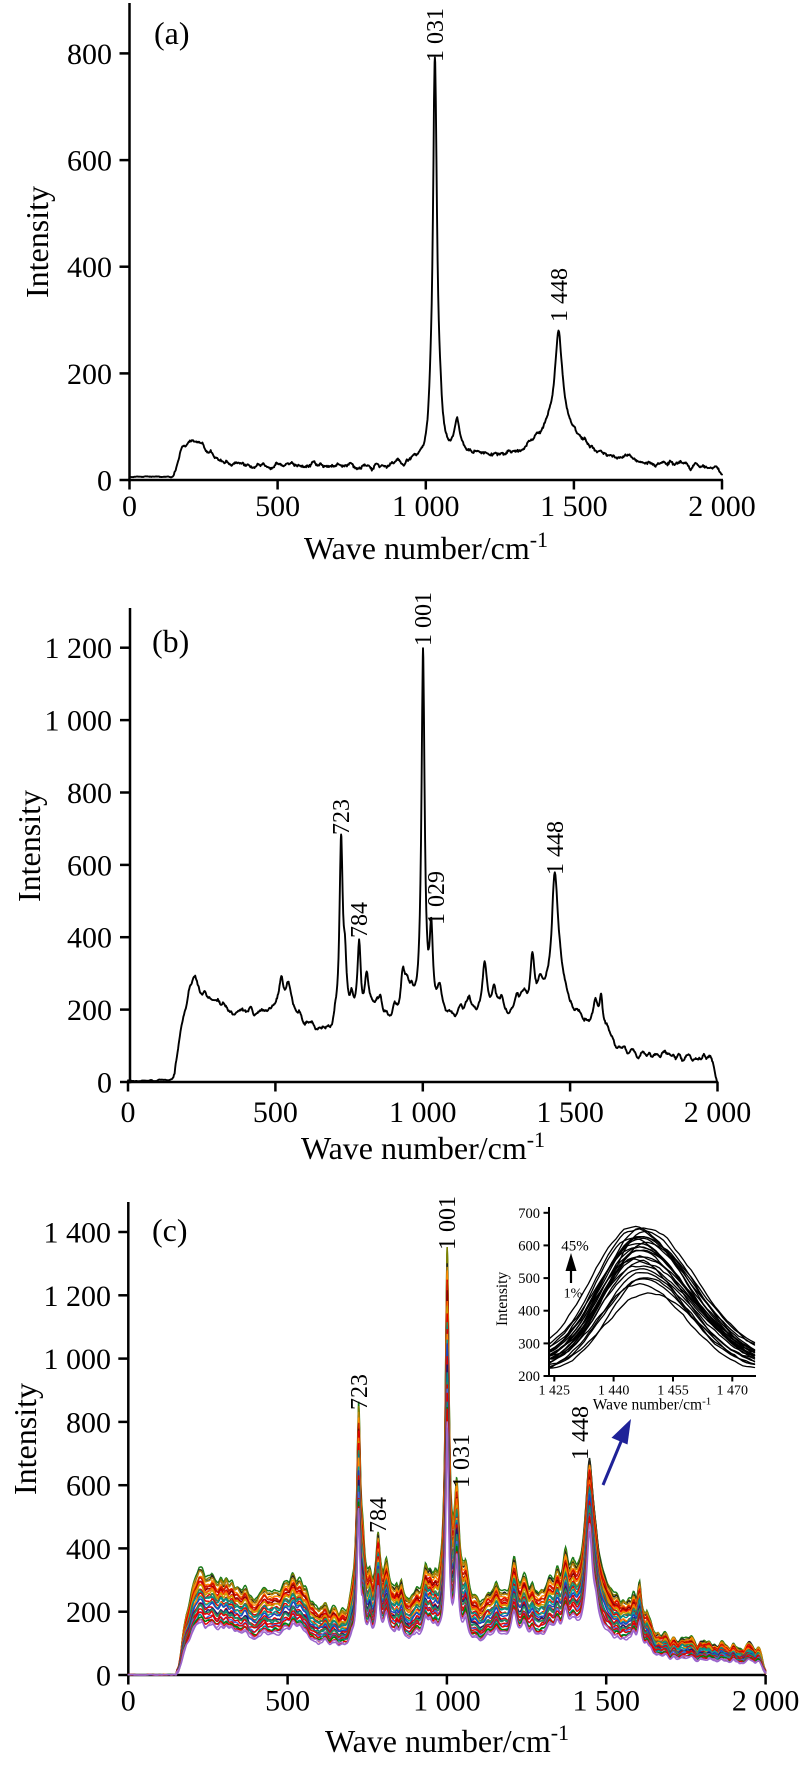  Describe the element at coordinates (170, 641) in the screenshot. I see `svg-text: (b)` at that location.